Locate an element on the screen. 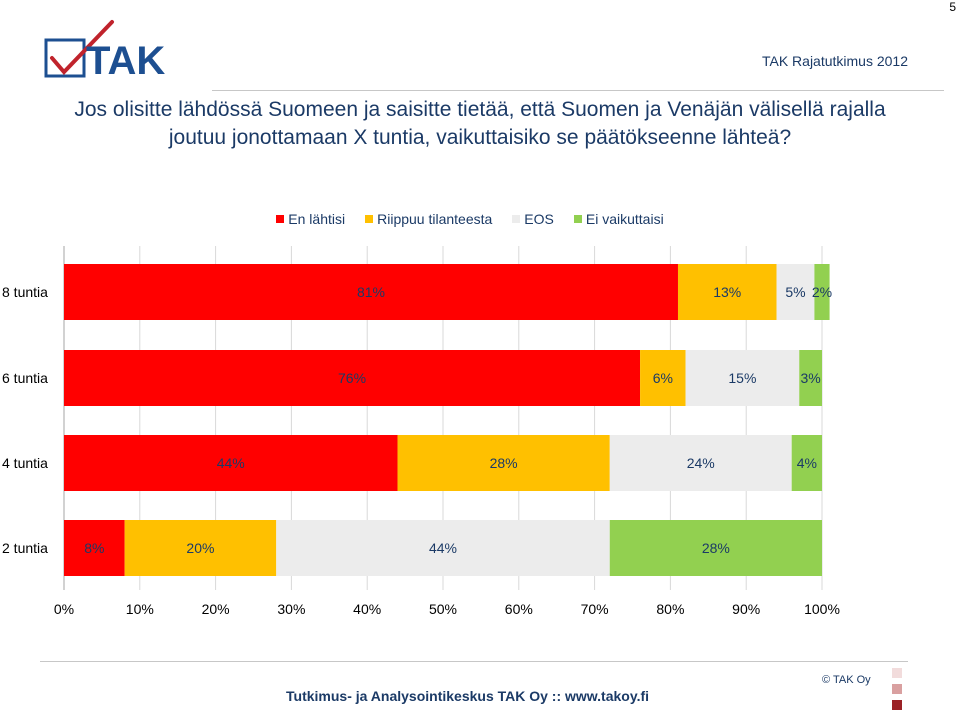  legend-item-riippuu: Riippuu tilanteesta is located at coordinates (428, 219).